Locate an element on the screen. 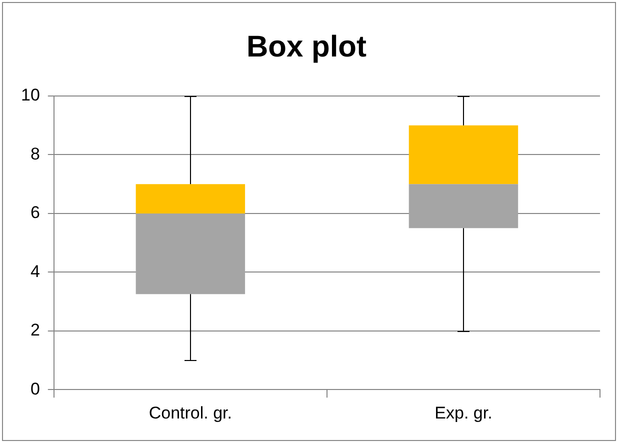  y-tick-label: 0 is located at coordinates (35, 388).